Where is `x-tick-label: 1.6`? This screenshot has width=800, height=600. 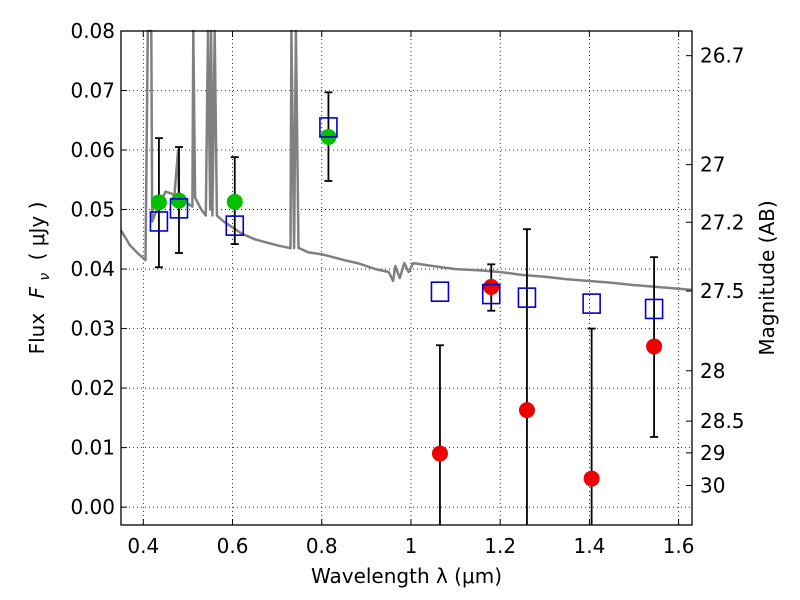 x-tick-label: 1.6 is located at coordinates (679, 546).